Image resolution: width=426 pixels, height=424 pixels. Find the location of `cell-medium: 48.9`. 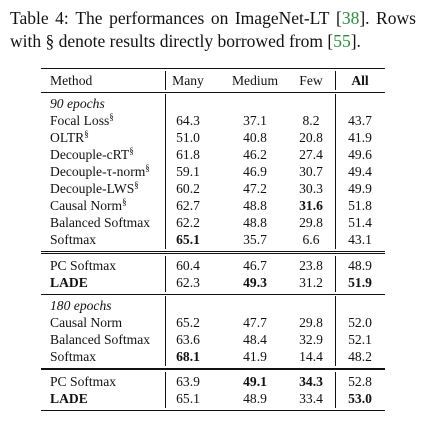

cell-medium: 48.9 is located at coordinates (255, 398).